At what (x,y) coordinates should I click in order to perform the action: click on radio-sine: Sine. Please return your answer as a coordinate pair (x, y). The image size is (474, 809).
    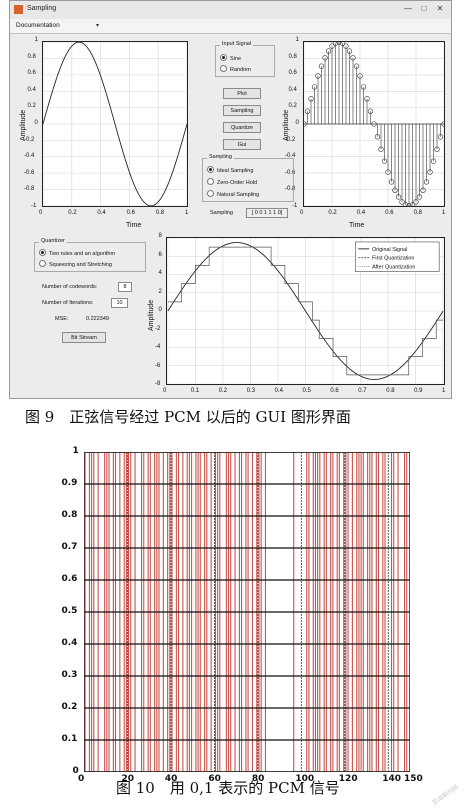
    Looking at the image, I should click on (230, 58).